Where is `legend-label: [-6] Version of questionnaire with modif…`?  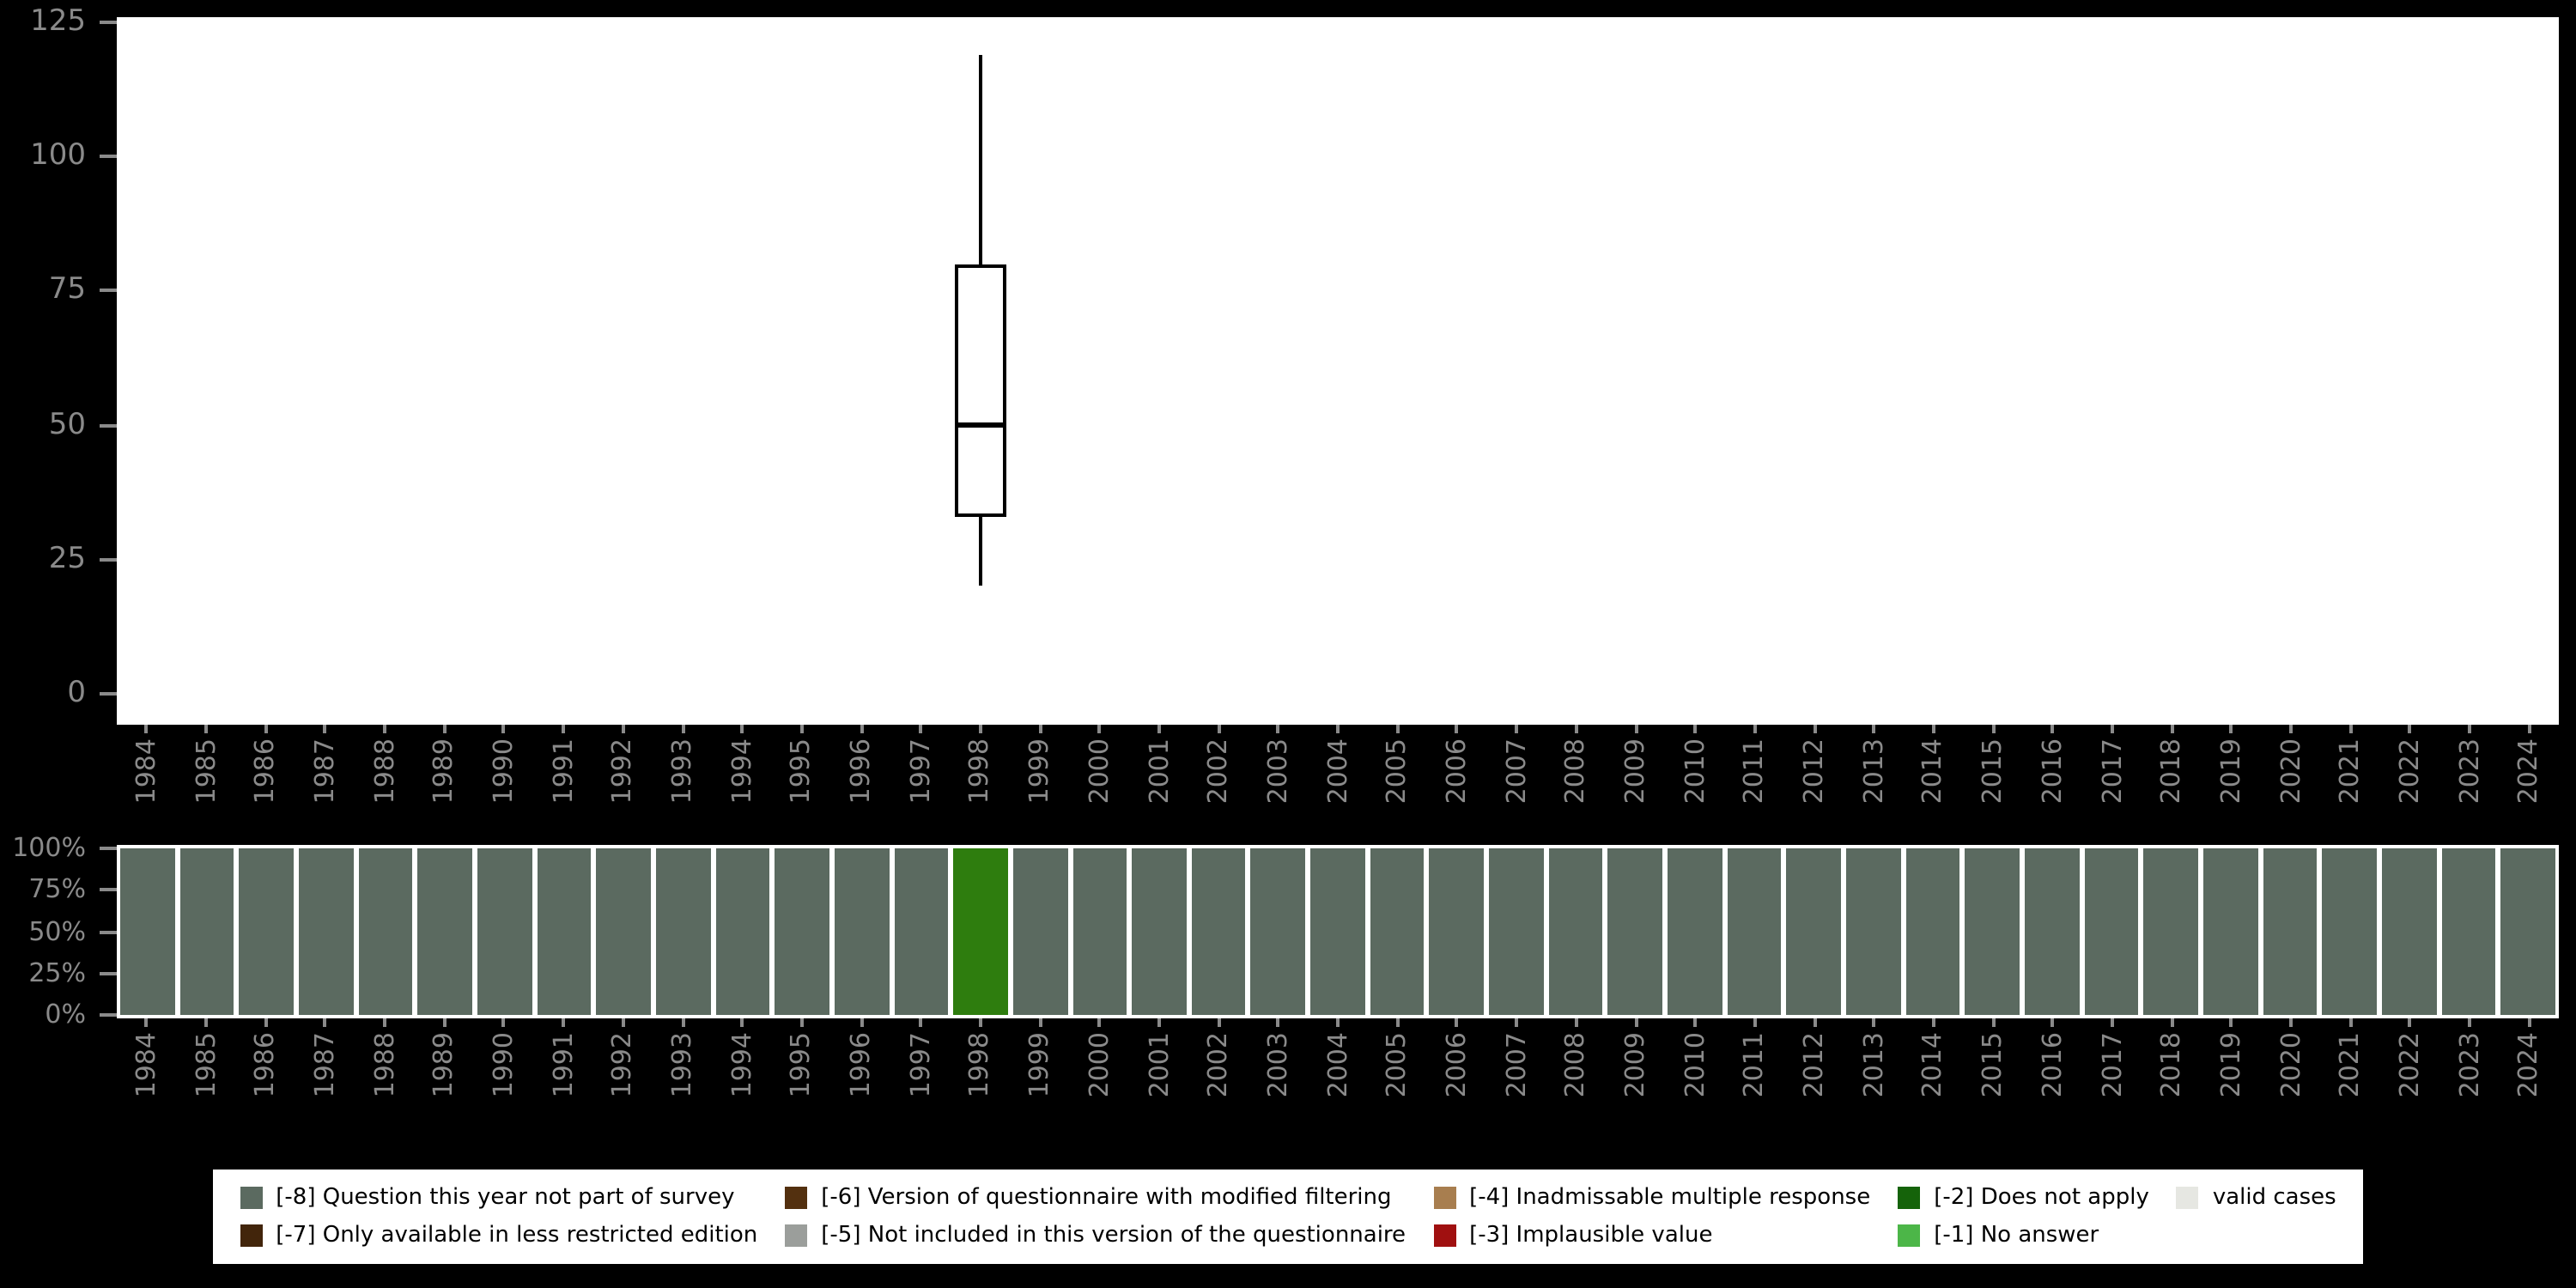
legend-label: [-6] Version of questionnaire with modif… is located at coordinates (1107, 1198).